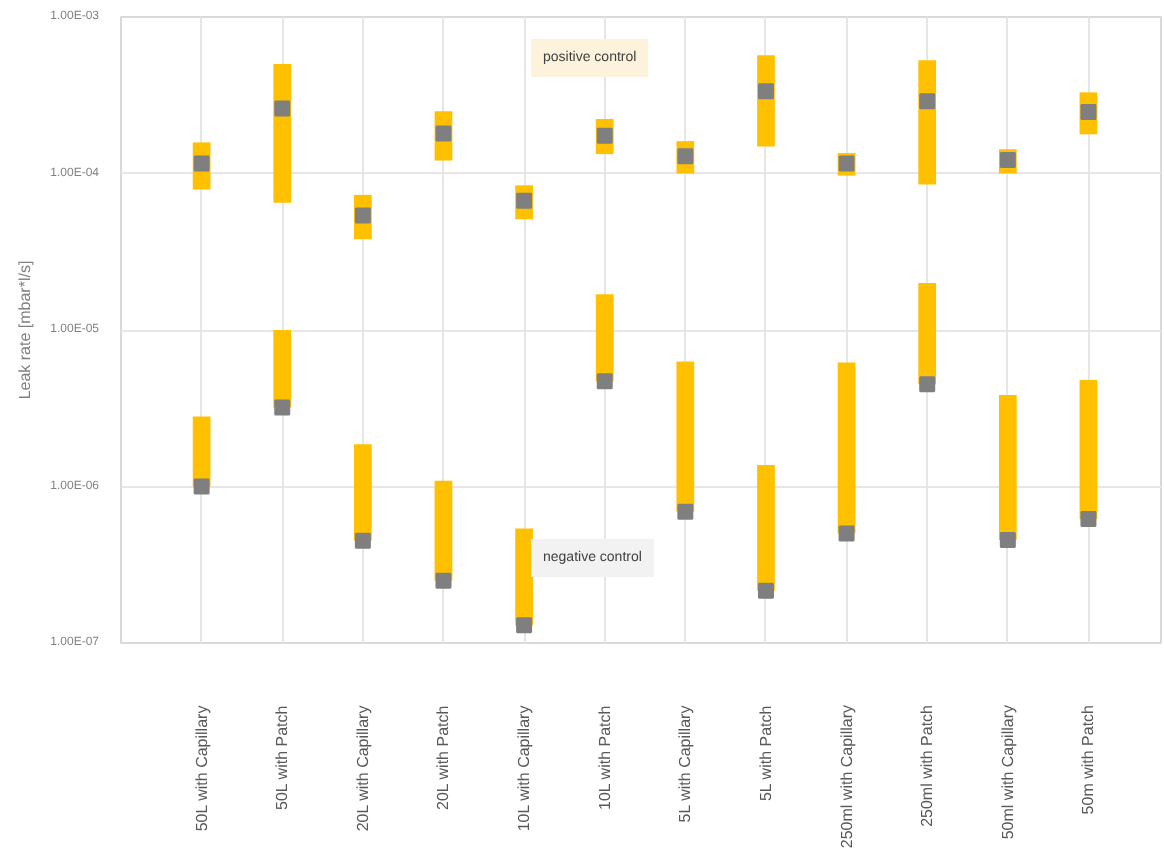 The image size is (1164, 854). Describe the element at coordinates (685, 764) in the screenshot. I see `x-tick-label: 5L with Capillary` at that location.